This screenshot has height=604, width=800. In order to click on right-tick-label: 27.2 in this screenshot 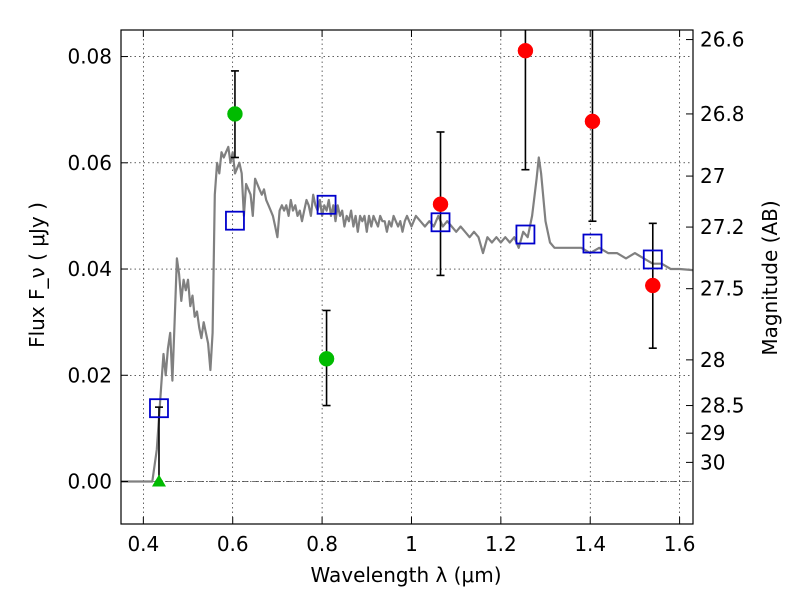, I will do `click(722, 227)`.